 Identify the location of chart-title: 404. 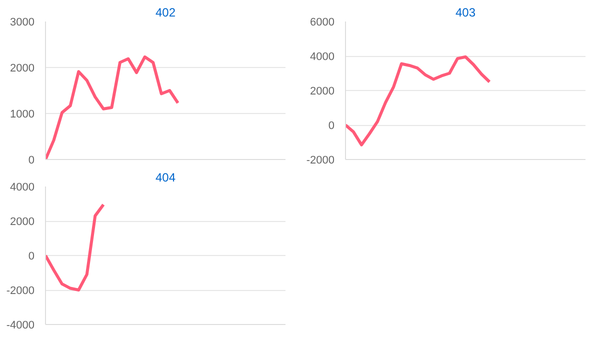
(165, 177).